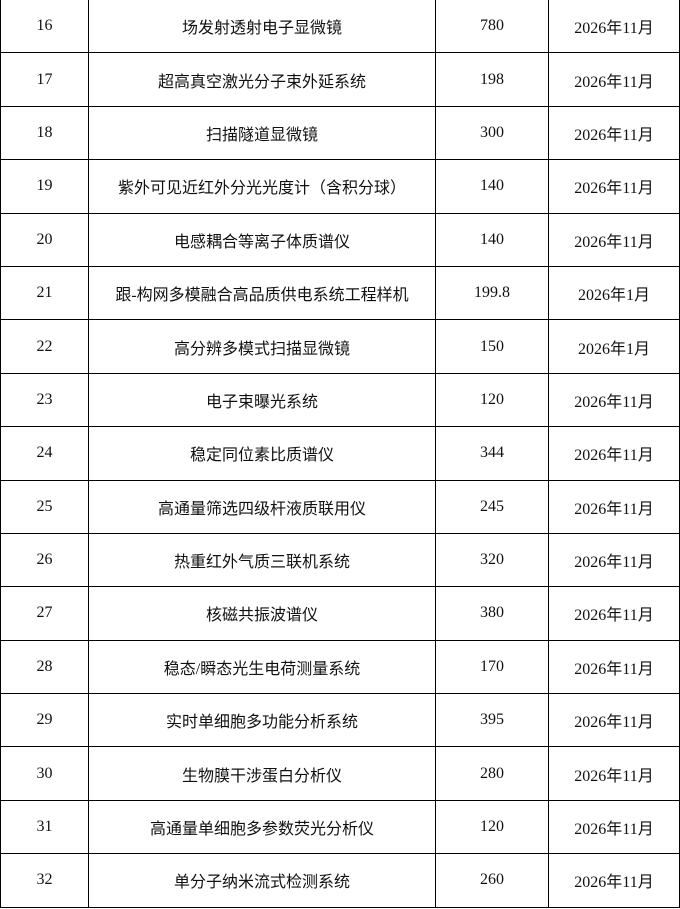 Image resolution: width=680 pixels, height=909 pixels. What do you see at coordinates (492, 720) in the screenshot?
I see `amount: 395` at bounding box center [492, 720].